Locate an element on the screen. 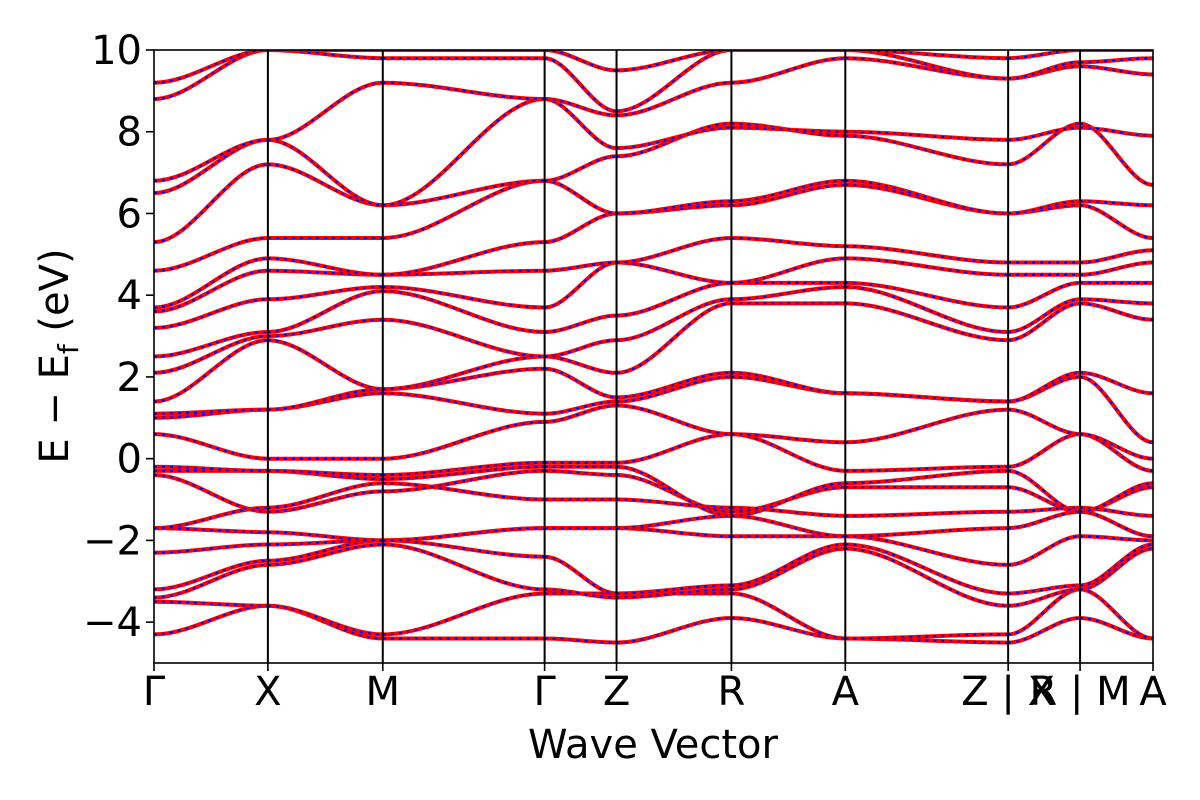 Image resolution: width=1200 pixels, height=800 pixels. band-7-segment-3-overlay is located at coordinates (580, 472).